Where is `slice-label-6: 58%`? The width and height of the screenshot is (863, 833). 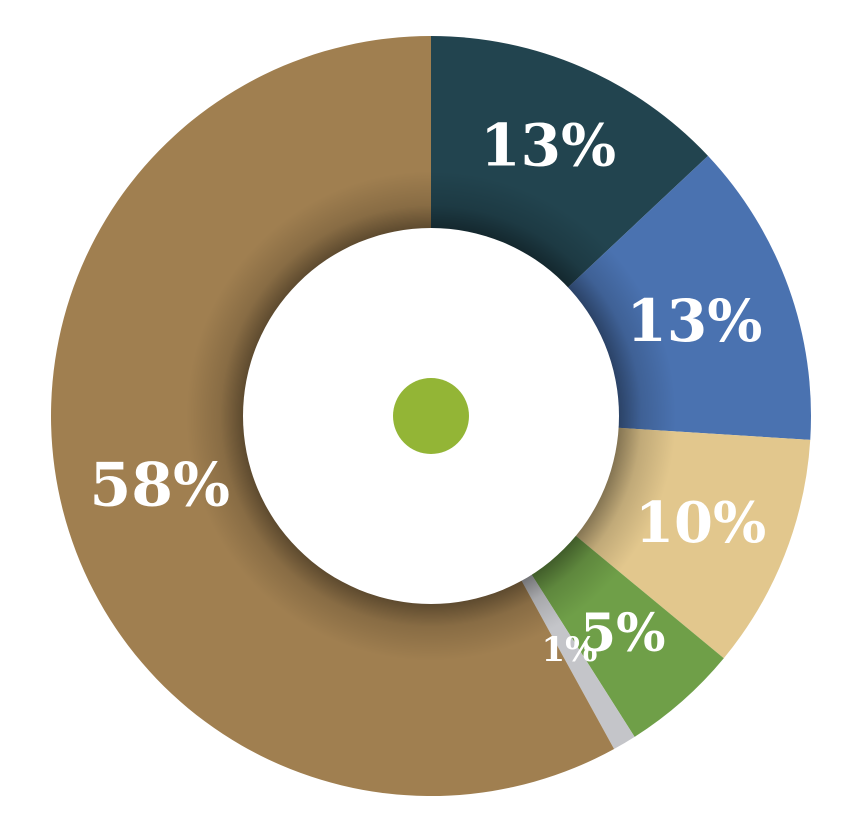 slice-label-6: 58% is located at coordinates (160, 486).